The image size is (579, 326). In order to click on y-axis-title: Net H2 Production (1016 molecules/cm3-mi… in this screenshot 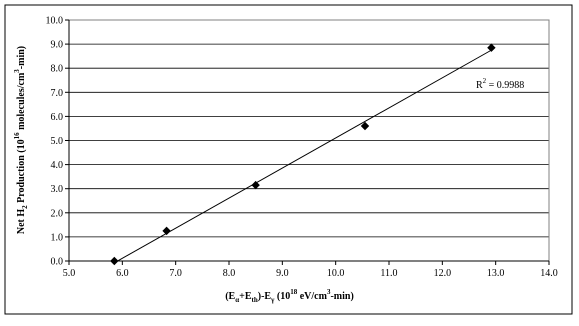, I will do `click(21, 140)`.